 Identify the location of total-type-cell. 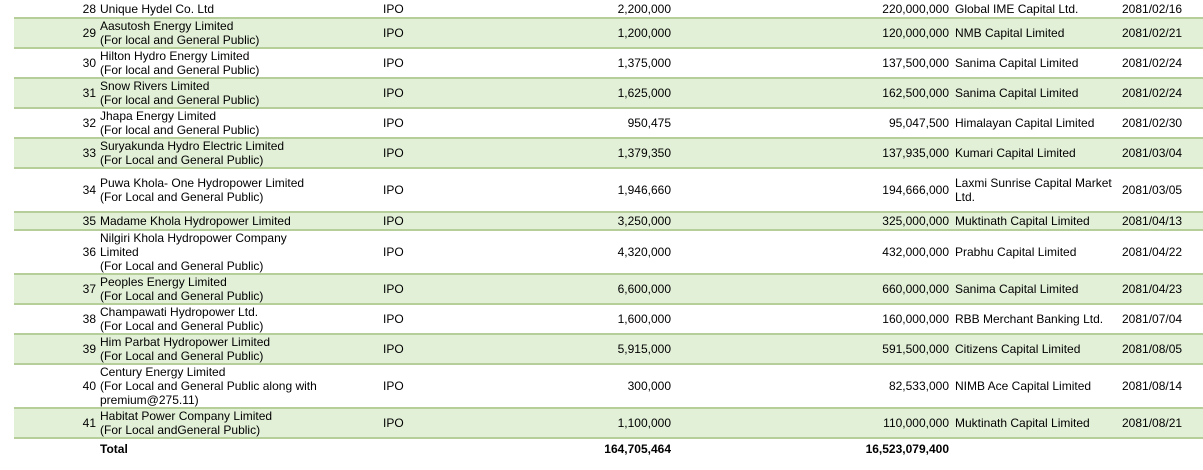
(461, 448).